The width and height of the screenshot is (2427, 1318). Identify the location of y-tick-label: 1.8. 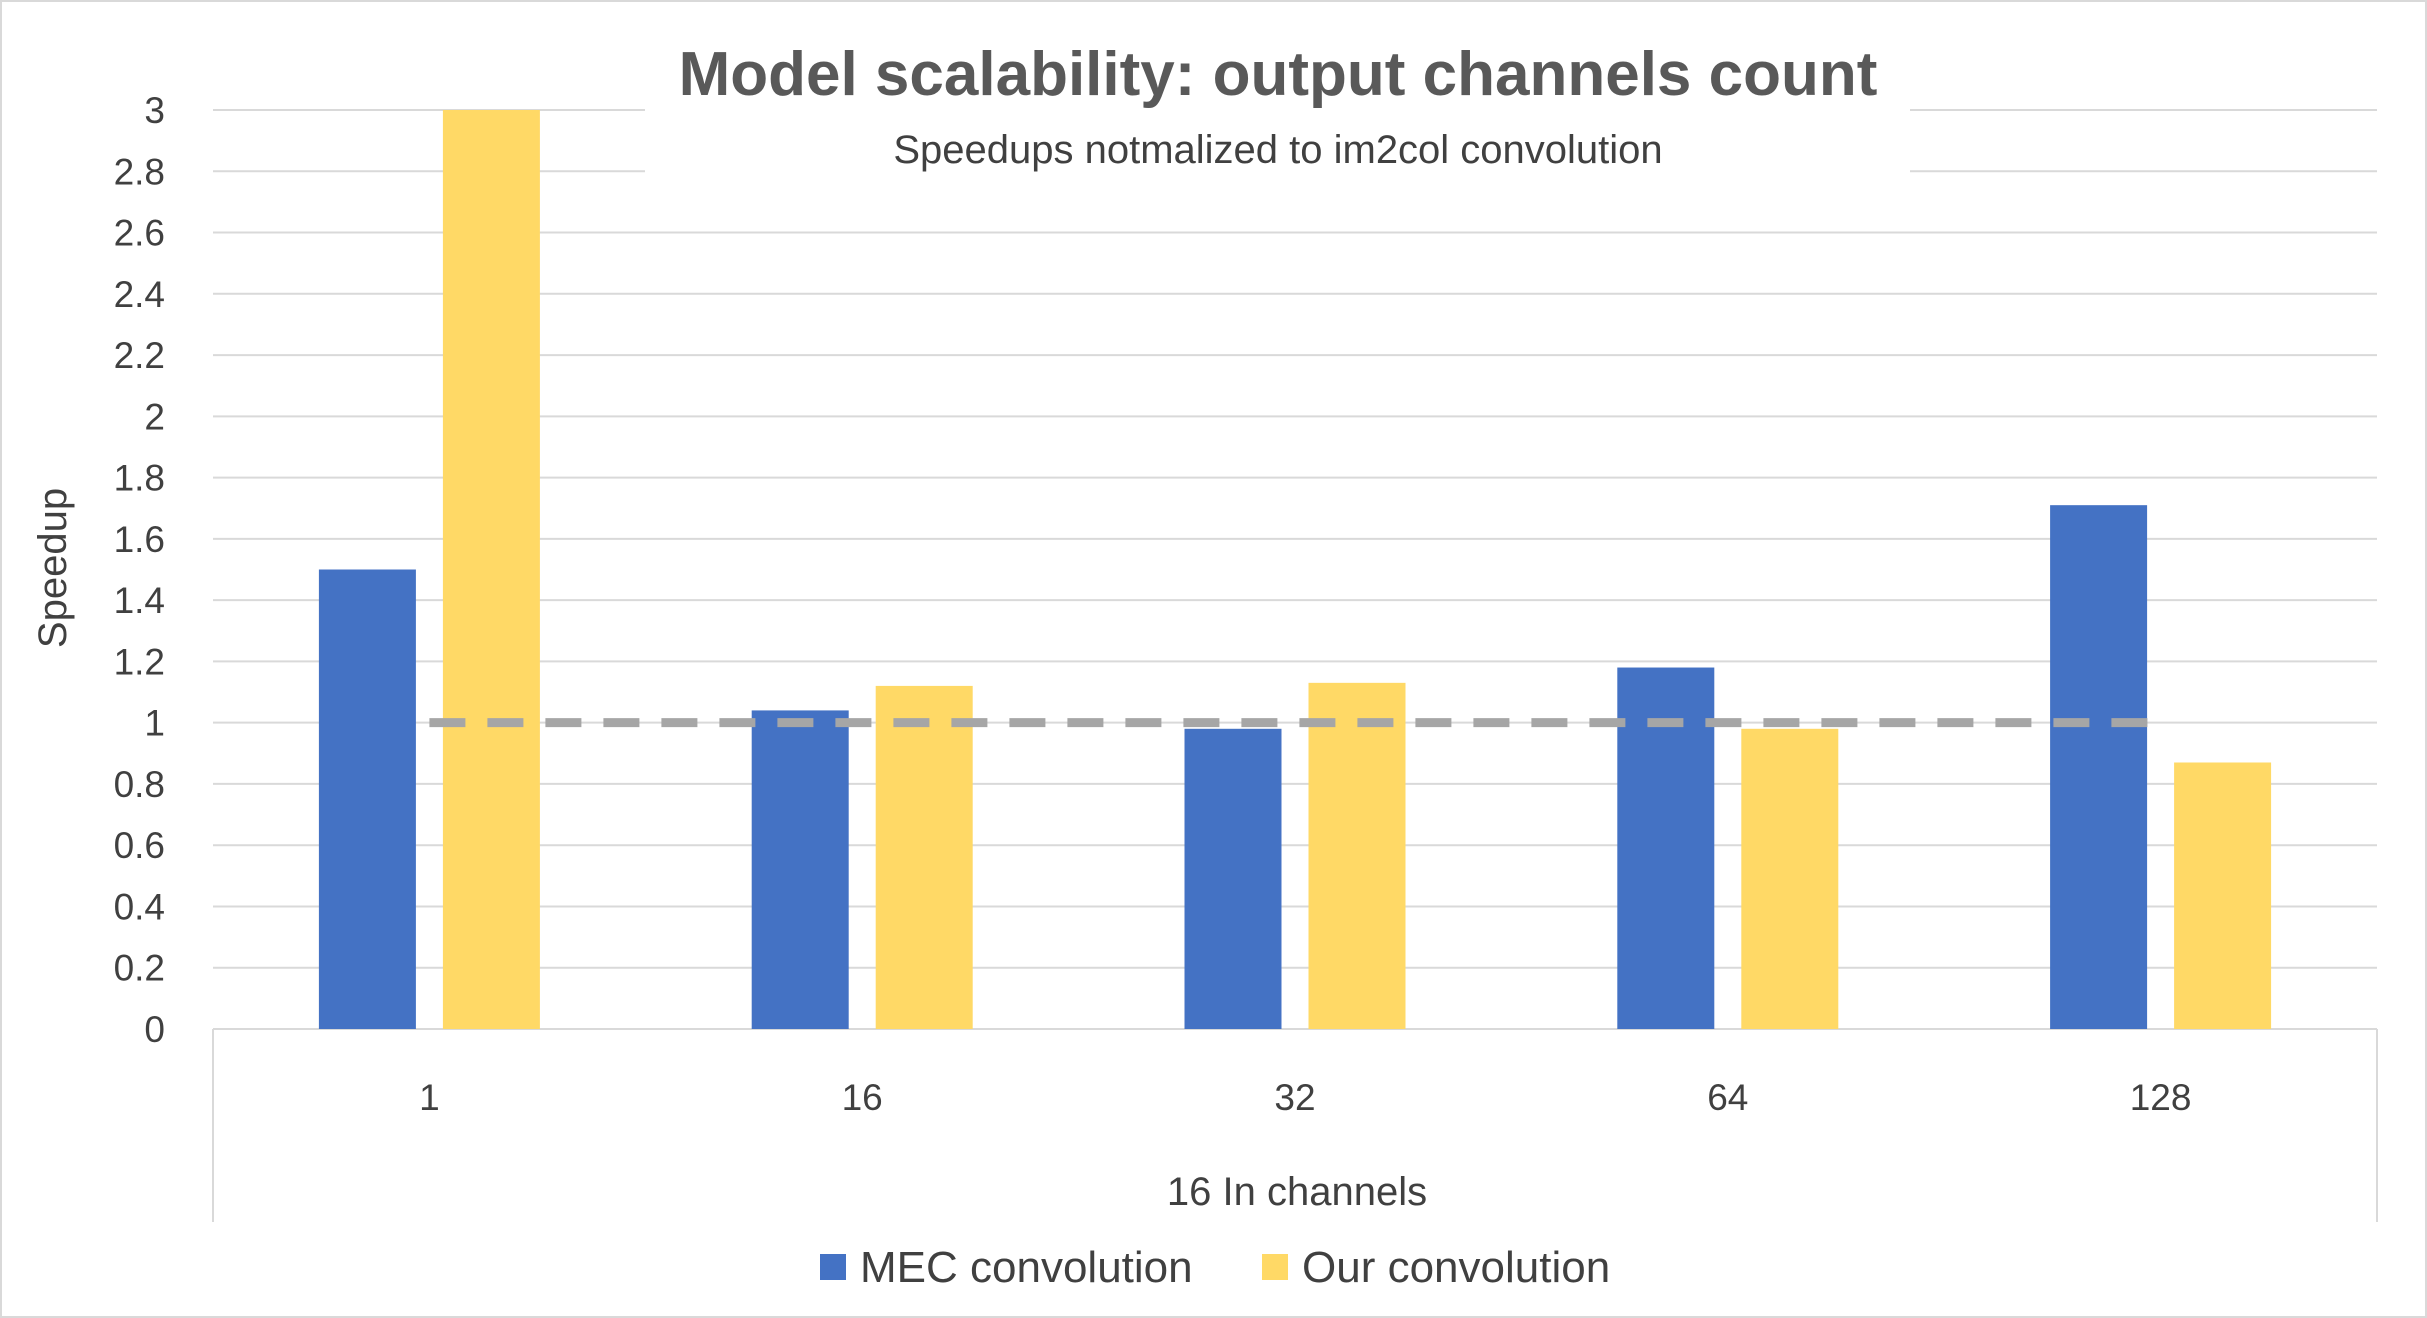
(139, 478).